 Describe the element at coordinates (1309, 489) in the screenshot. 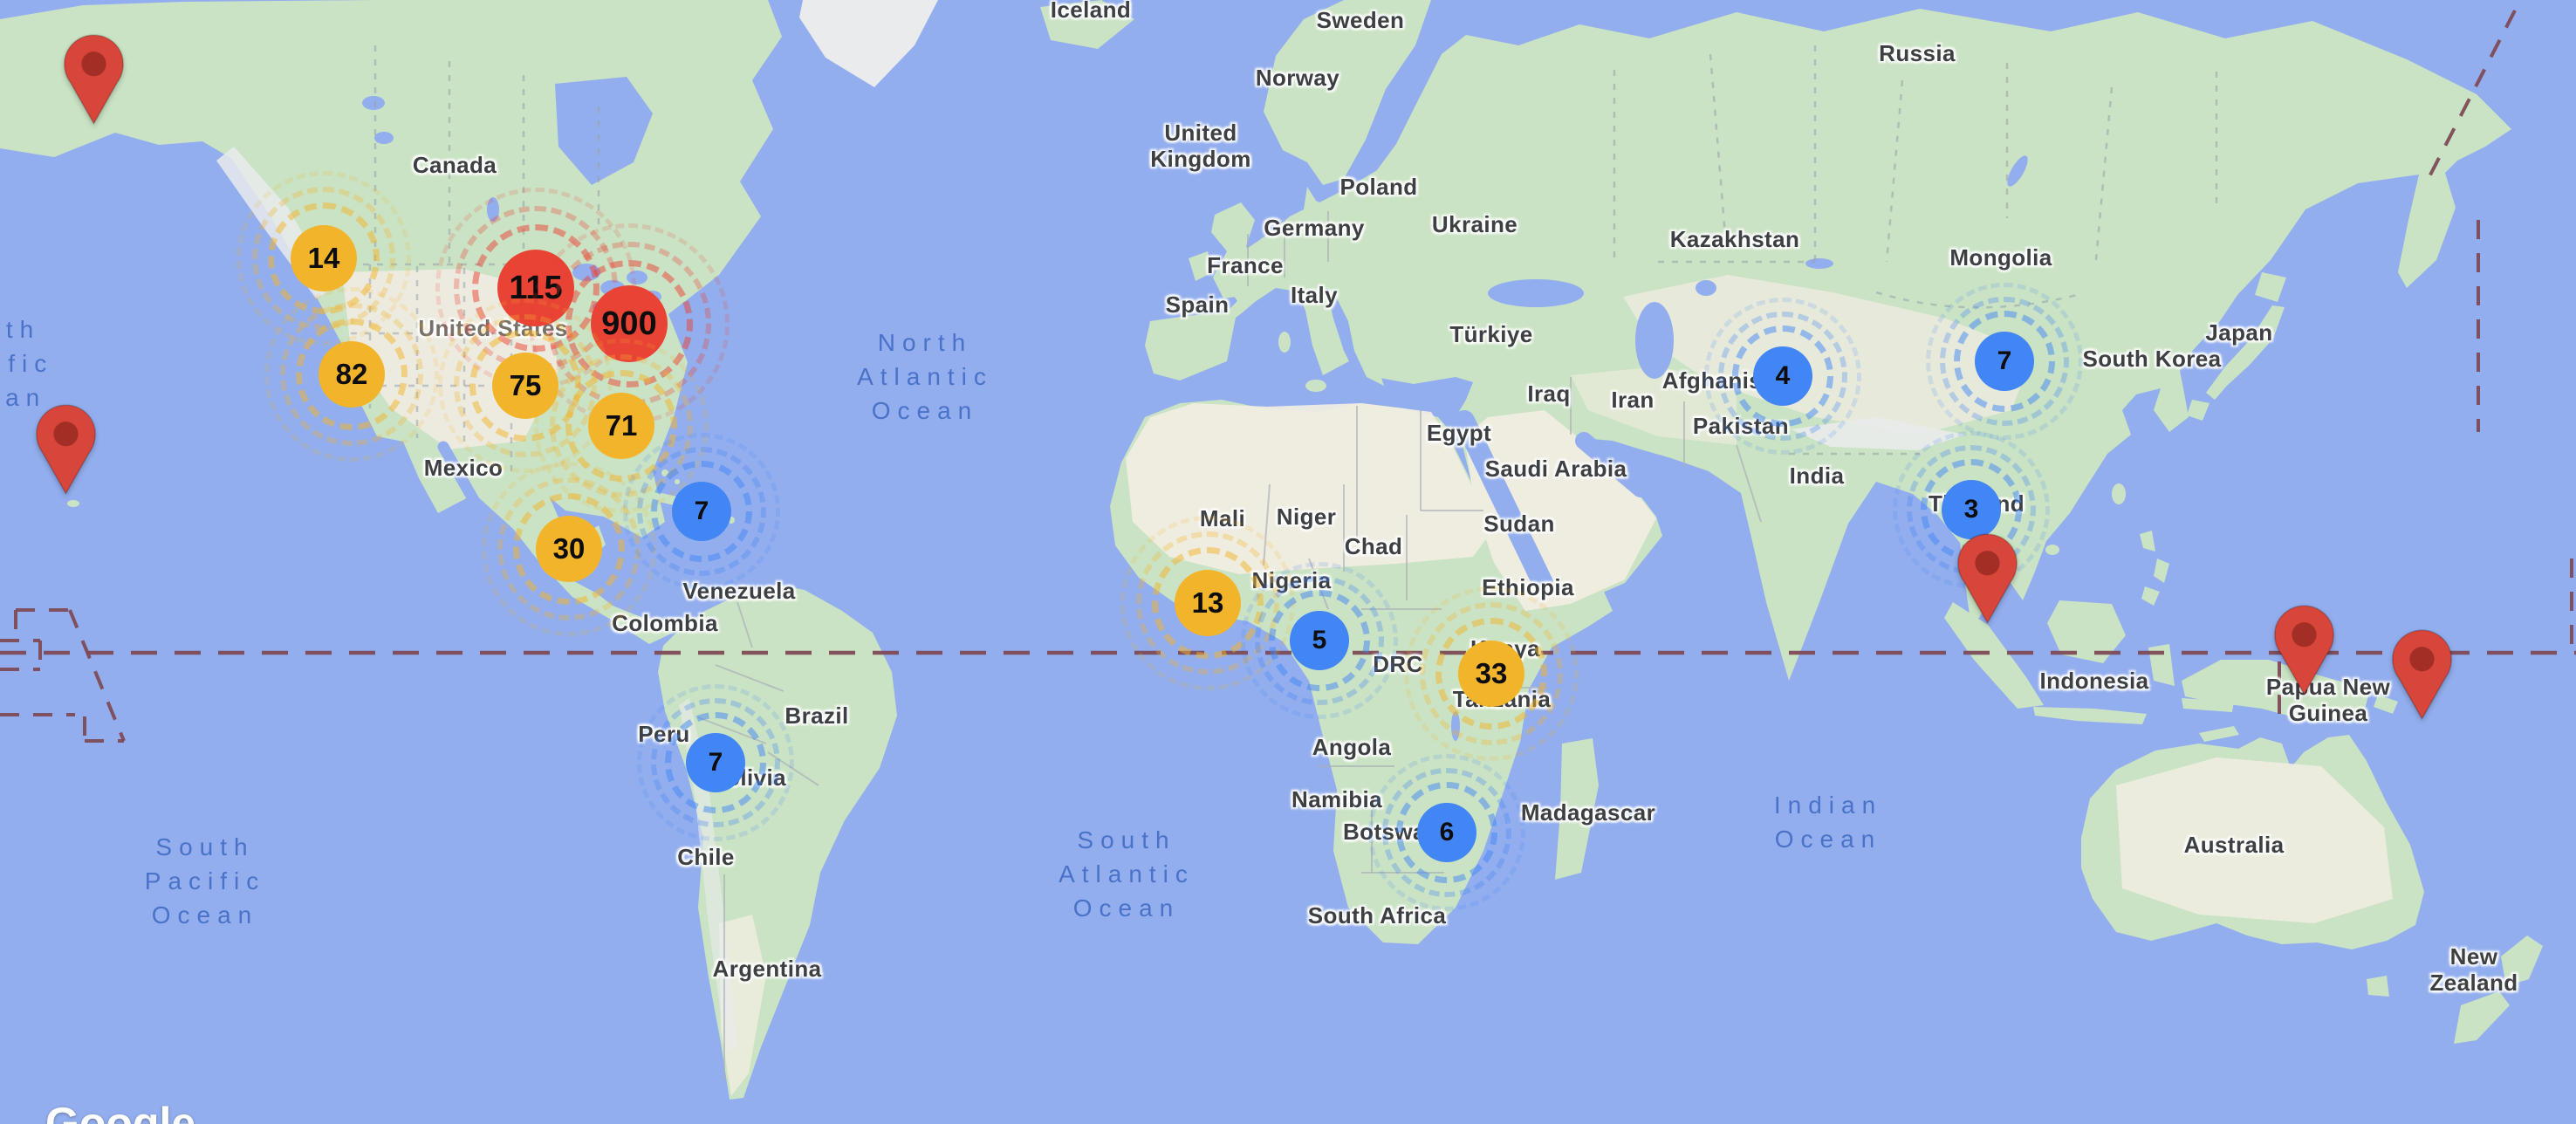

I see `sahara-desert` at that location.